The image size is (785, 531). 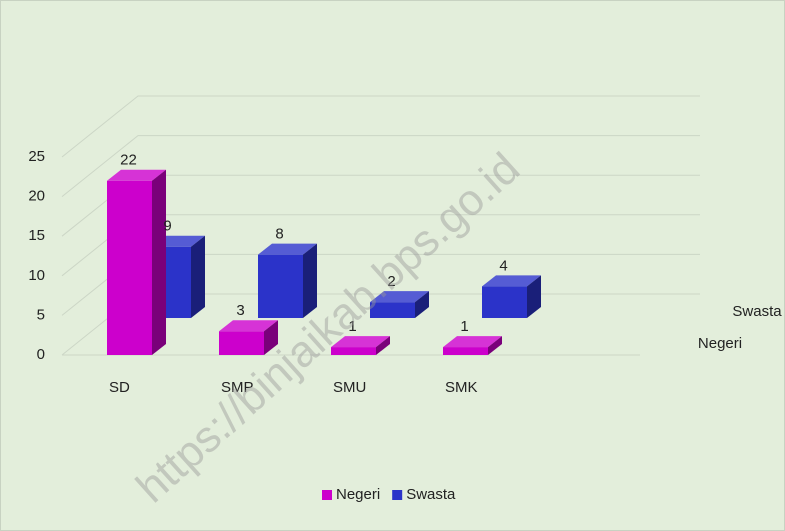 What do you see at coordinates (41, 314) in the screenshot?
I see `y-tick-label: 5` at bounding box center [41, 314].